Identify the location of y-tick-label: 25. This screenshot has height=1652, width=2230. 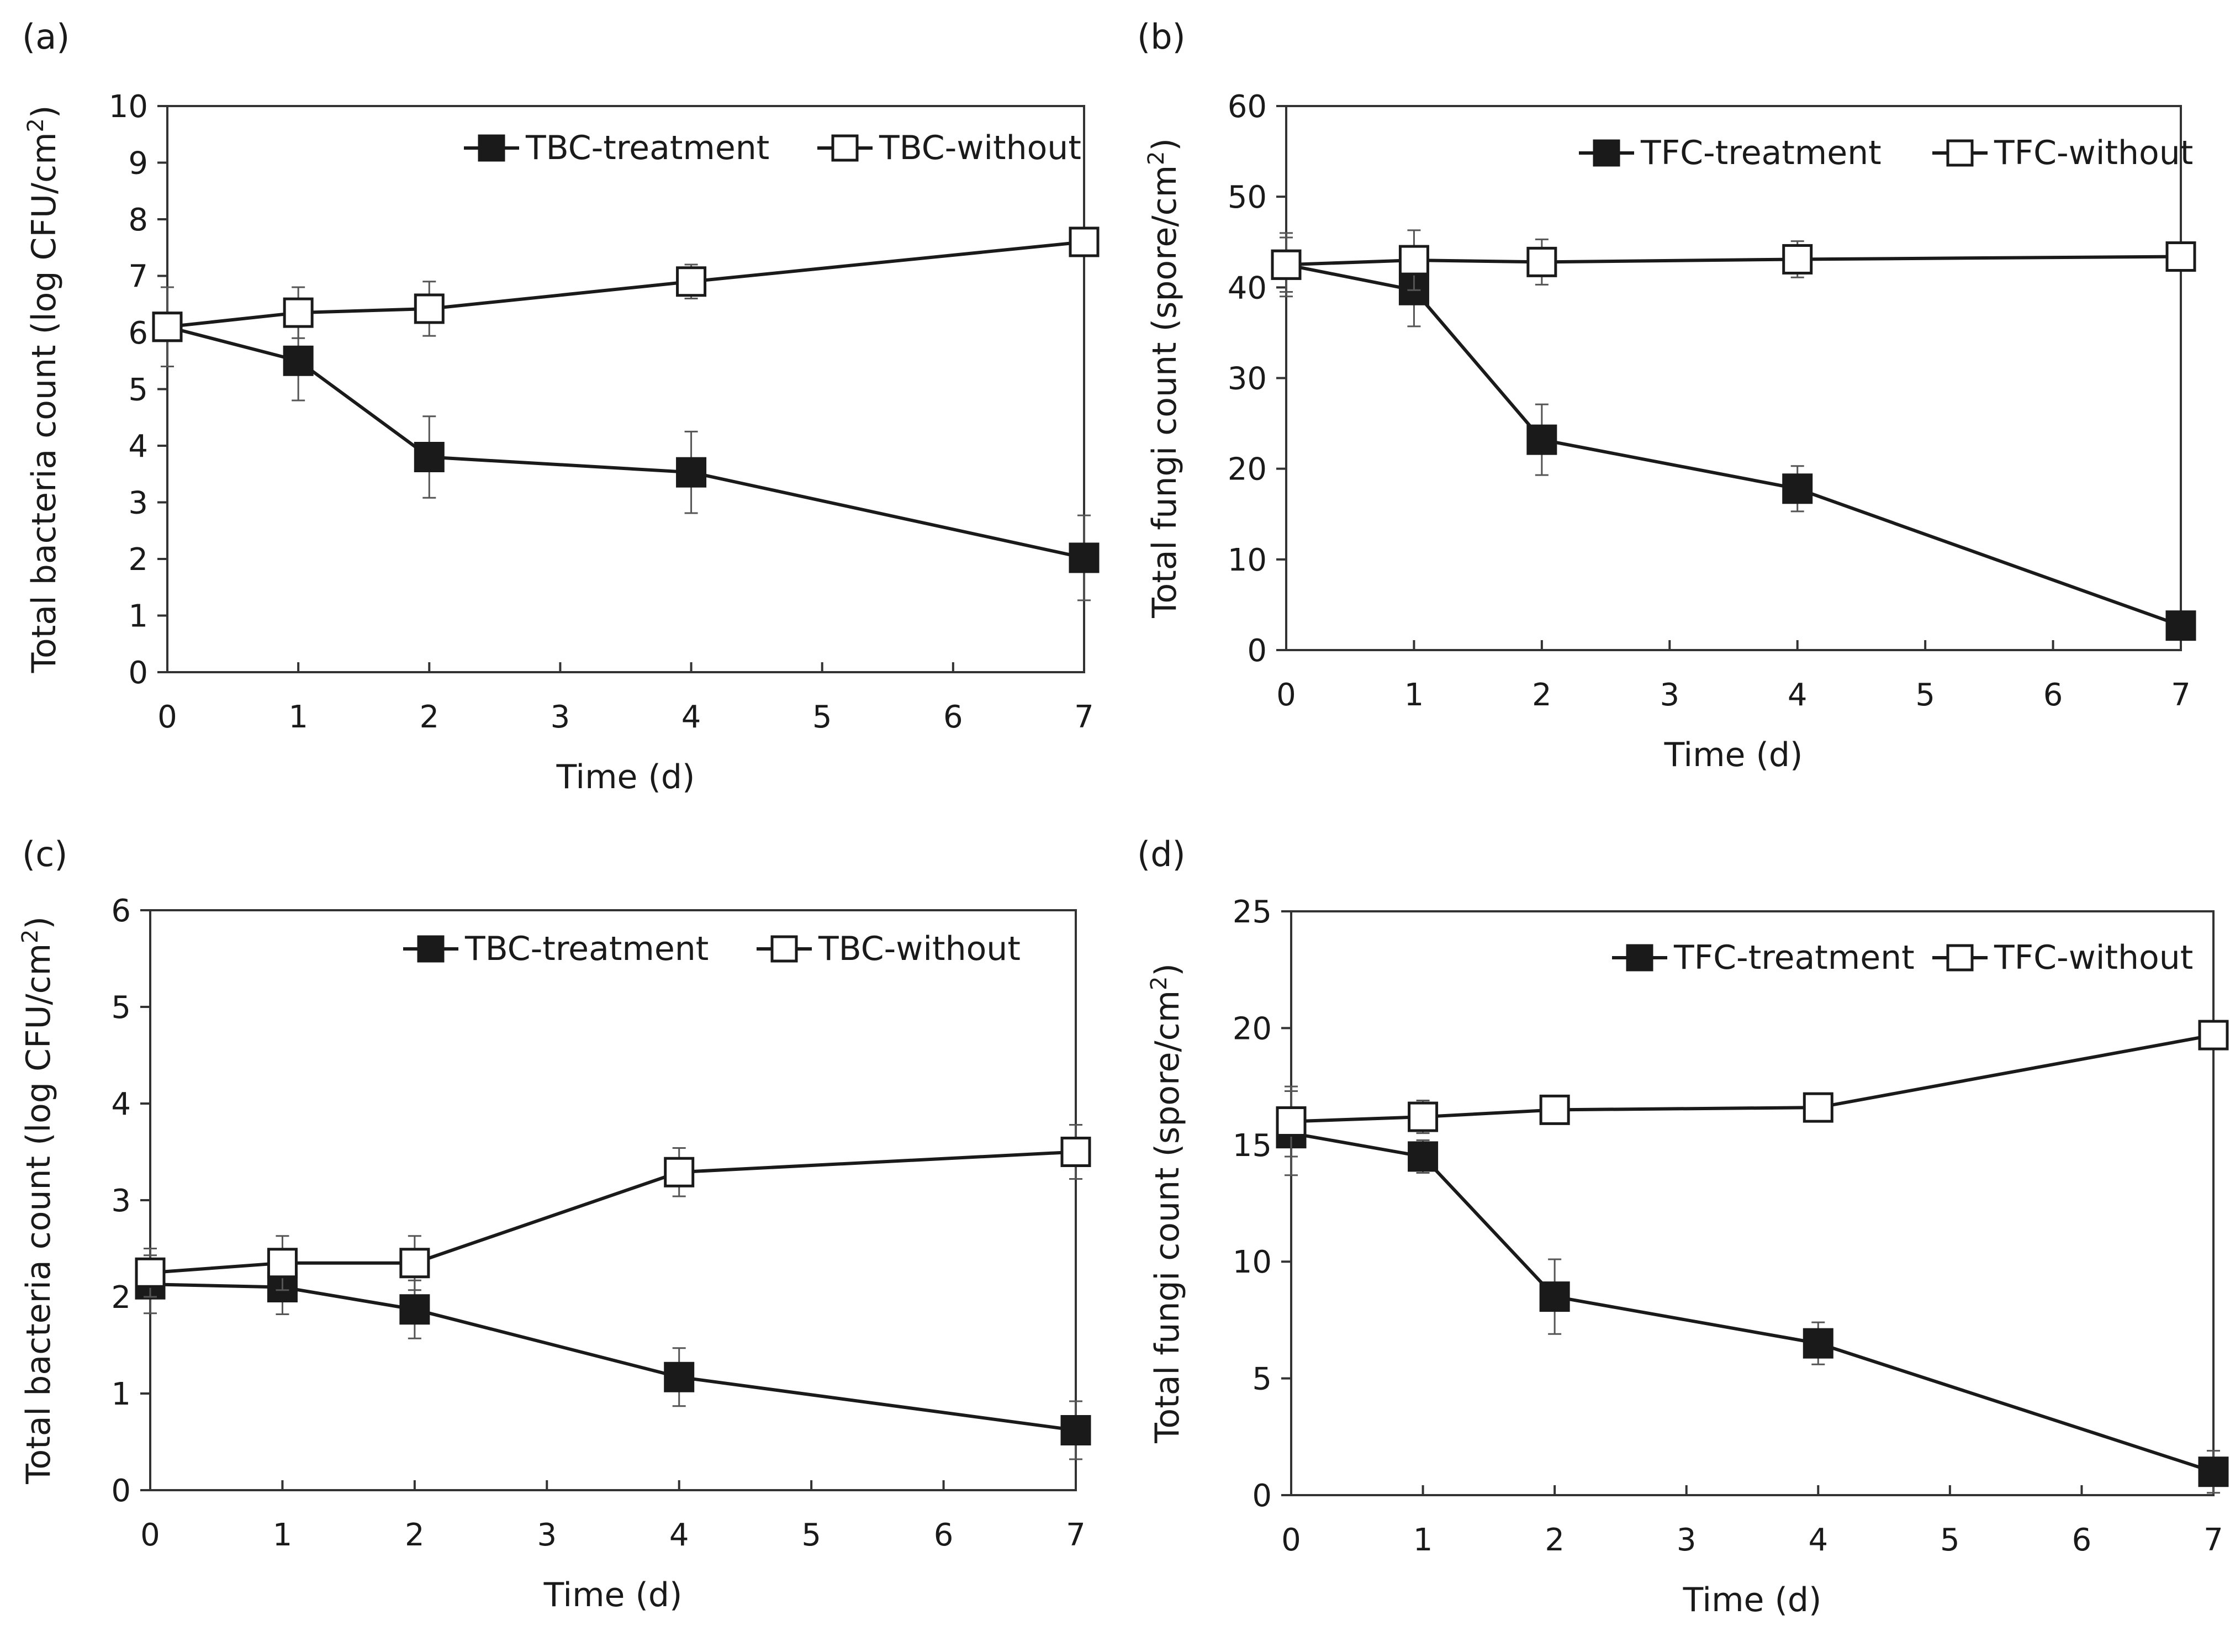
(1253, 912).